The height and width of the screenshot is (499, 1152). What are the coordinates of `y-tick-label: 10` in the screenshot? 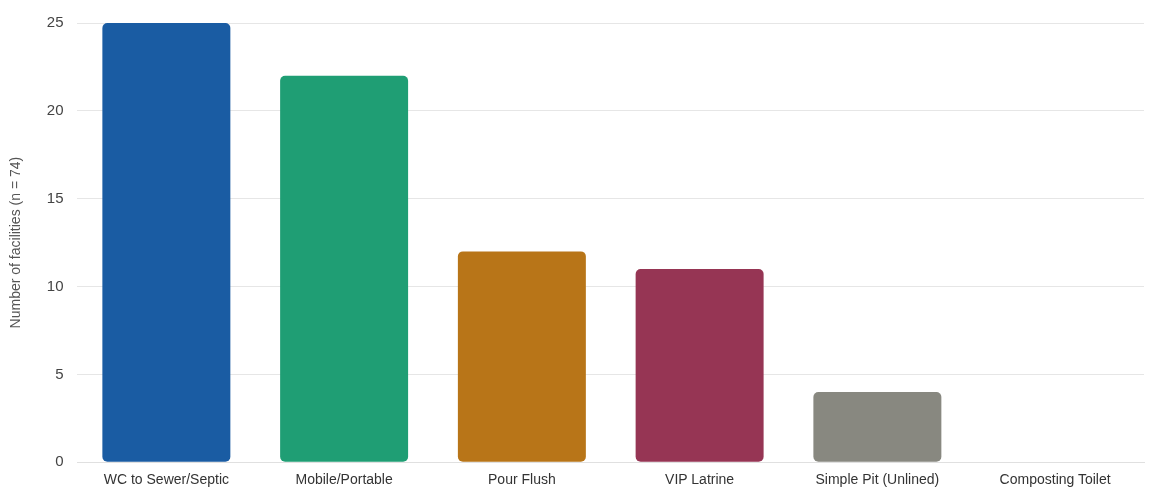 It's located at (55, 285).